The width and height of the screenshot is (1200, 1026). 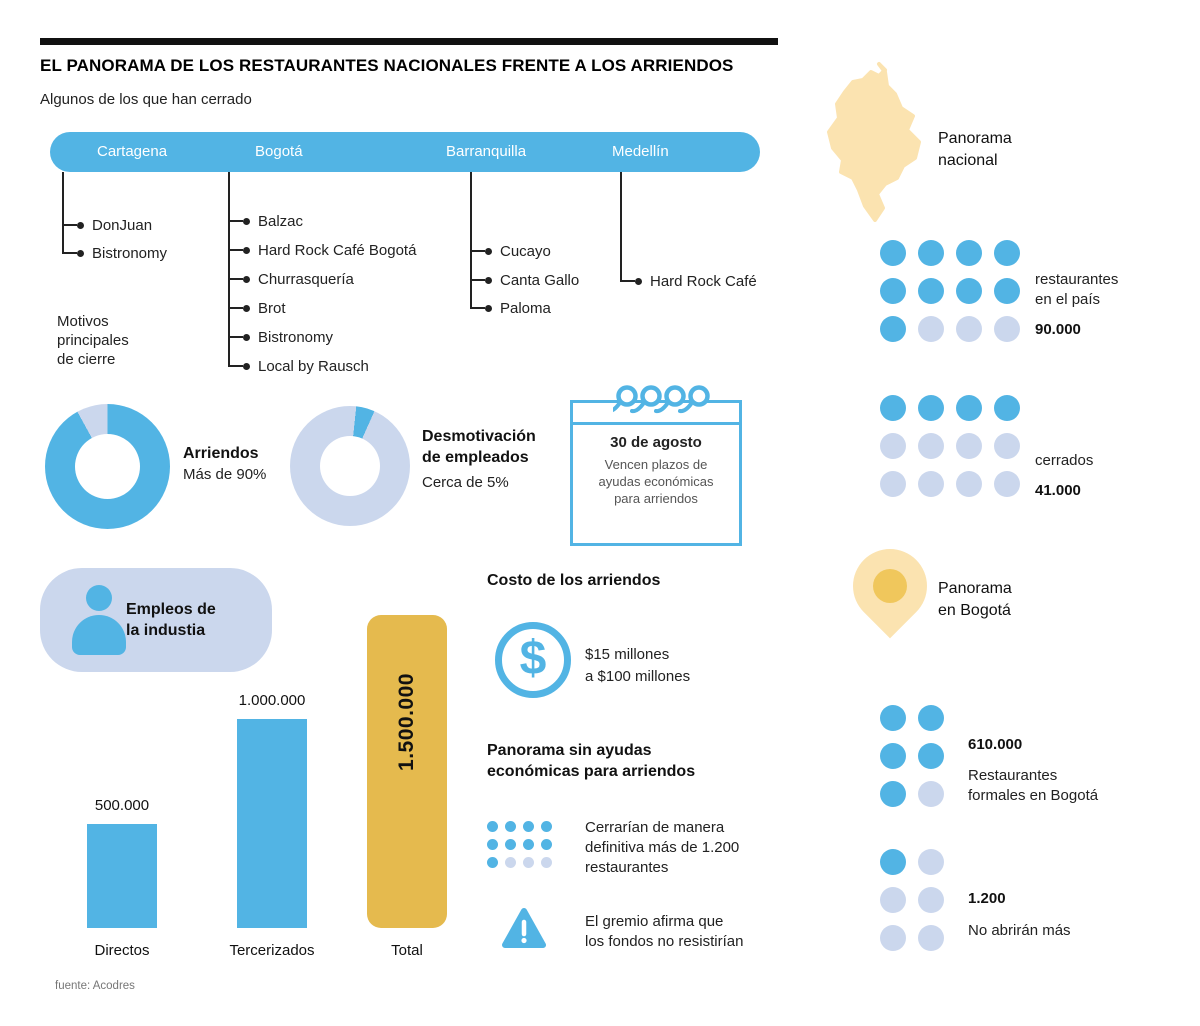 What do you see at coordinates (656, 442) in the screenshot?
I see `calendar-date: 30 de agosto` at bounding box center [656, 442].